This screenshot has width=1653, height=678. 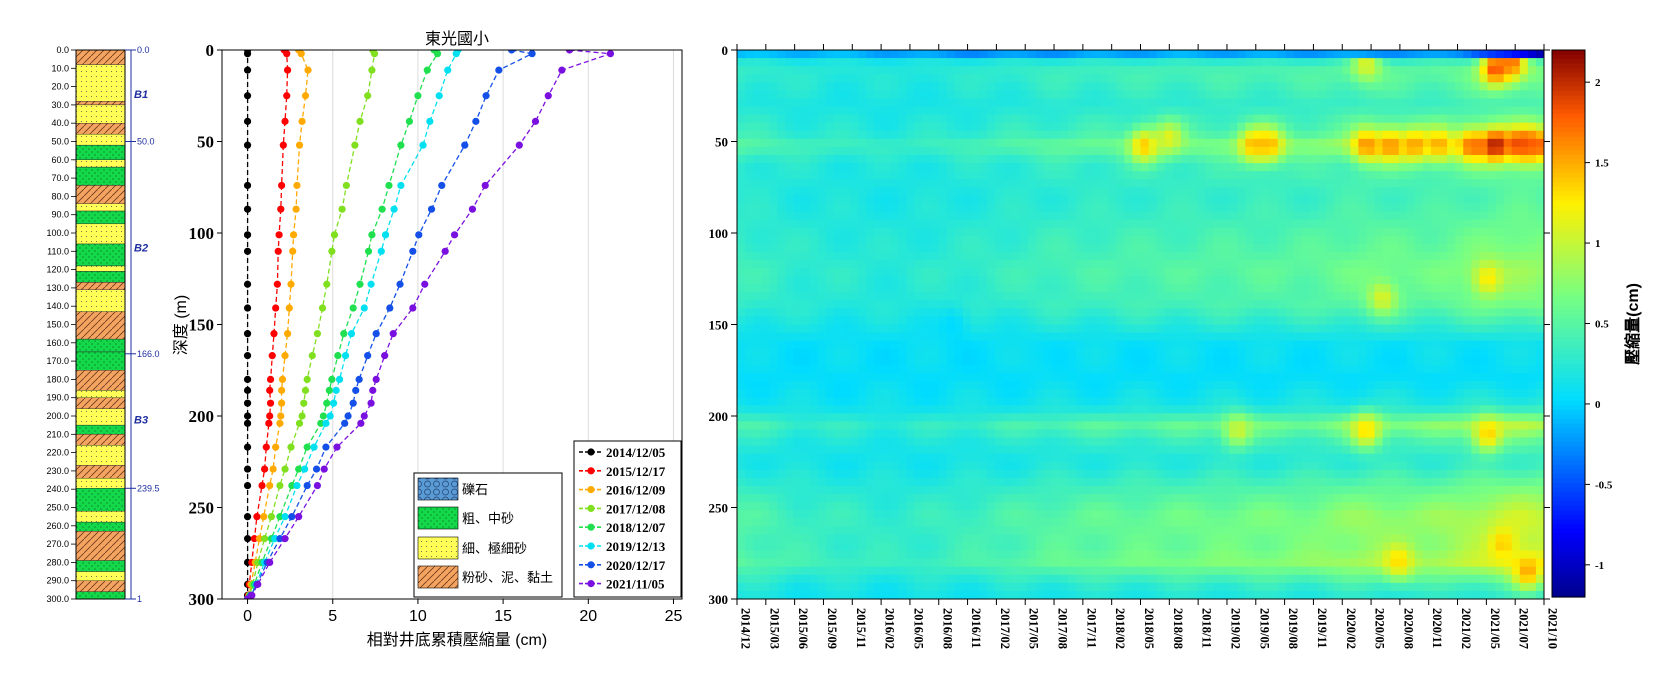 I want to click on column-depth-tick-label: 150.0, so click(x=57, y=325).